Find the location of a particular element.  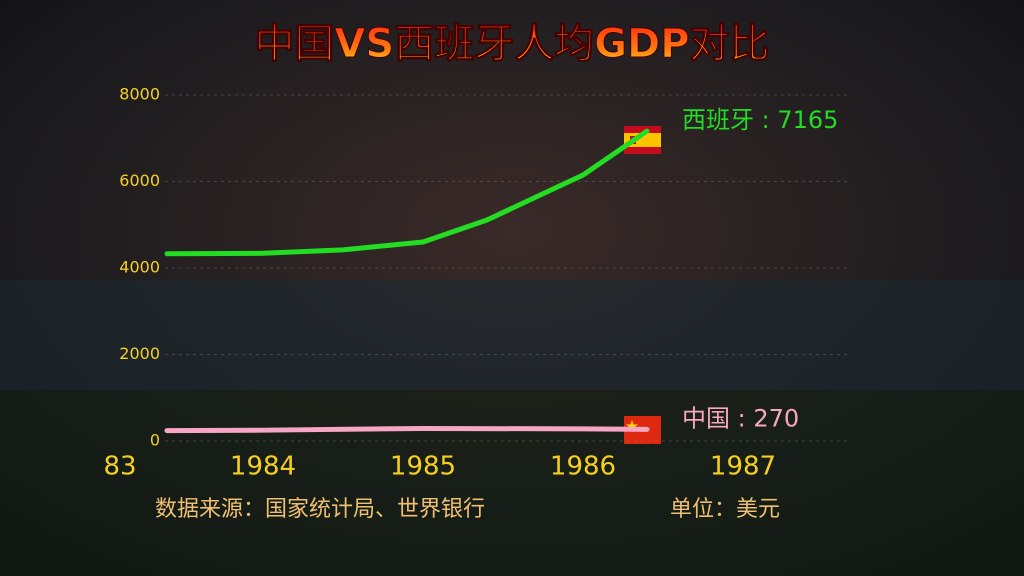

y-tick-label: 6000 is located at coordinates (139, 180).